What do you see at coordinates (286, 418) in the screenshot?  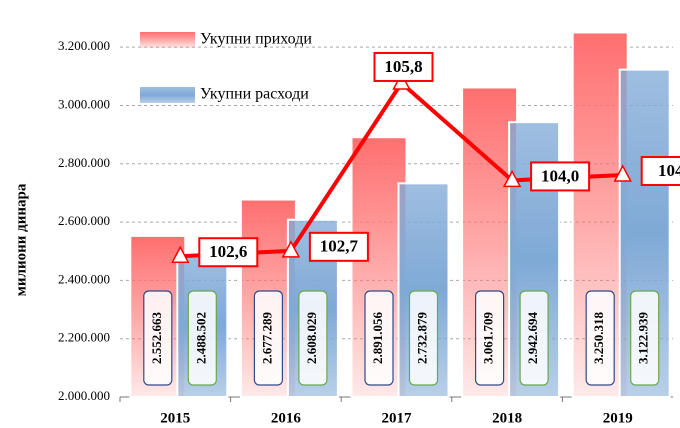 I see `x-tick-label: 2016` at bounding box center [286, 418].